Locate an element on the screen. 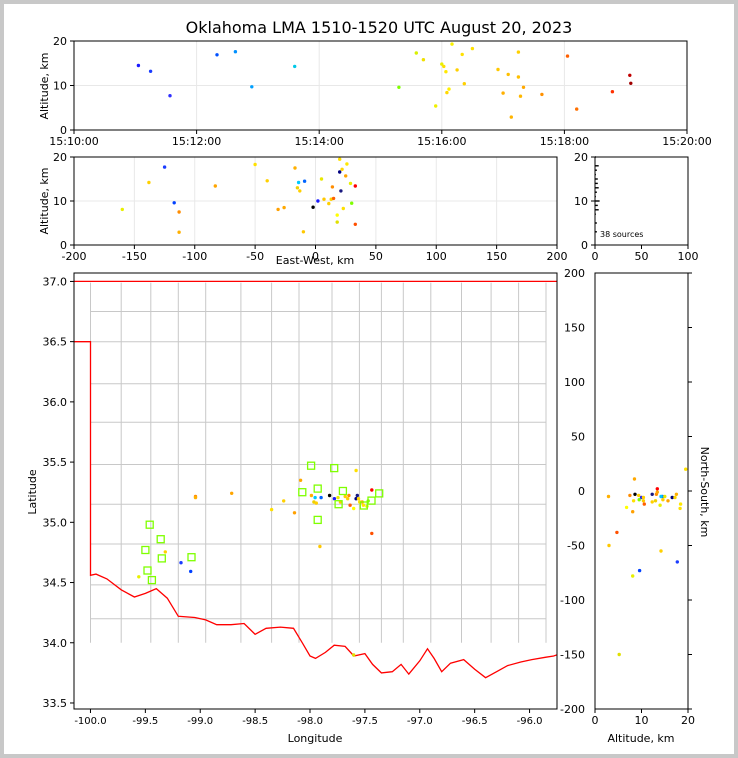  ns-altitude-x-ticks: 0 10 20 is located at coordinates (643, 718).